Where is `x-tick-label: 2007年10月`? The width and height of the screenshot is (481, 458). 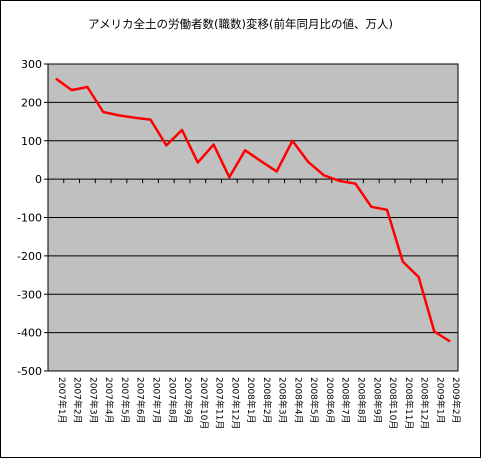
x-tick-label: 2007年10月 is located at coordinates (204, 403).